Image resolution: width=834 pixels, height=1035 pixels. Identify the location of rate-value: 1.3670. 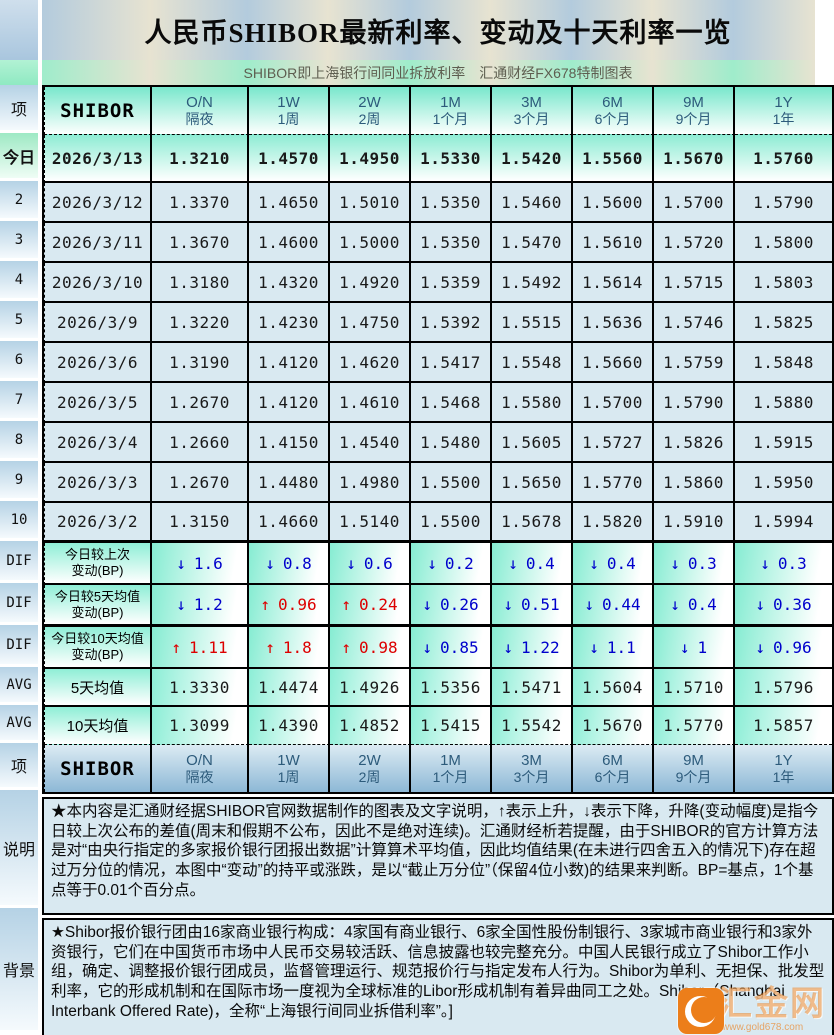
(199, 242).